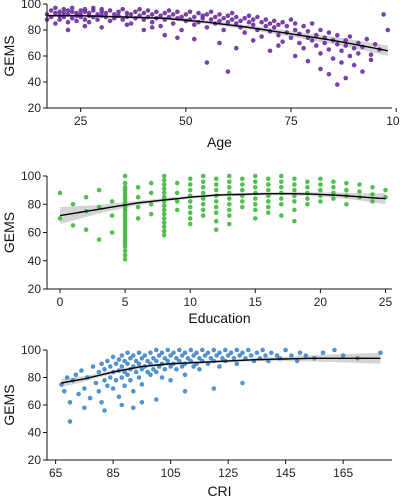 Image resolution: width=400 pixels, height=502 pixels. Describe the element at coordinates (31, 350) in the screenshot. I see `chart-2-y-tick-label: 100` at that location.